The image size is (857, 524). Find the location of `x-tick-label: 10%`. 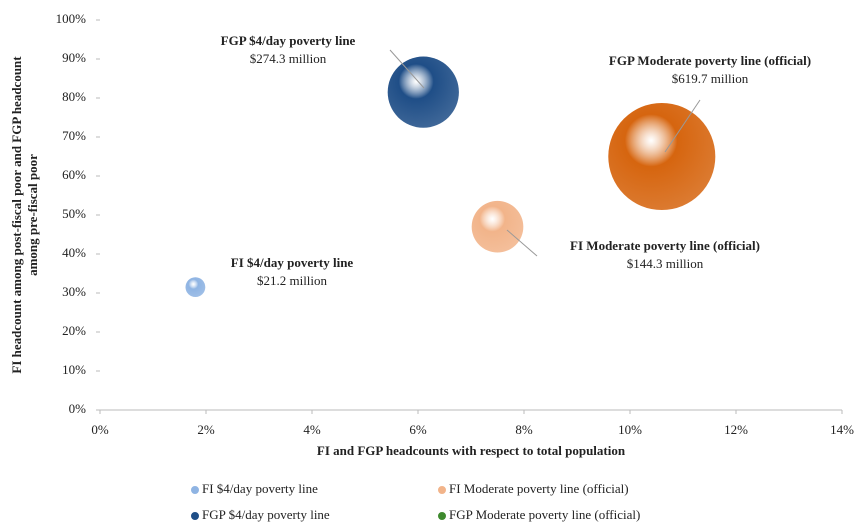

x-tick-label: 10% is located at coordinates (630, 429).